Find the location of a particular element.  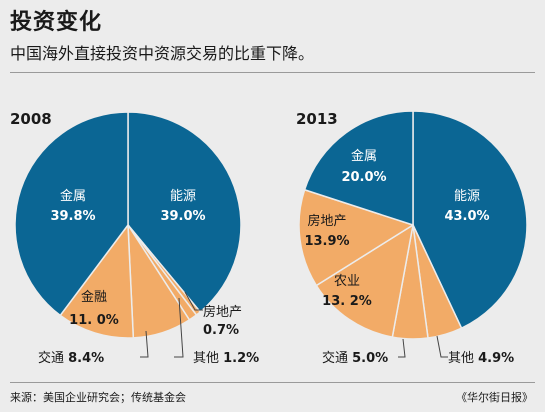

slice-label: 其他 1.2% is located at coordinates (226, 358).